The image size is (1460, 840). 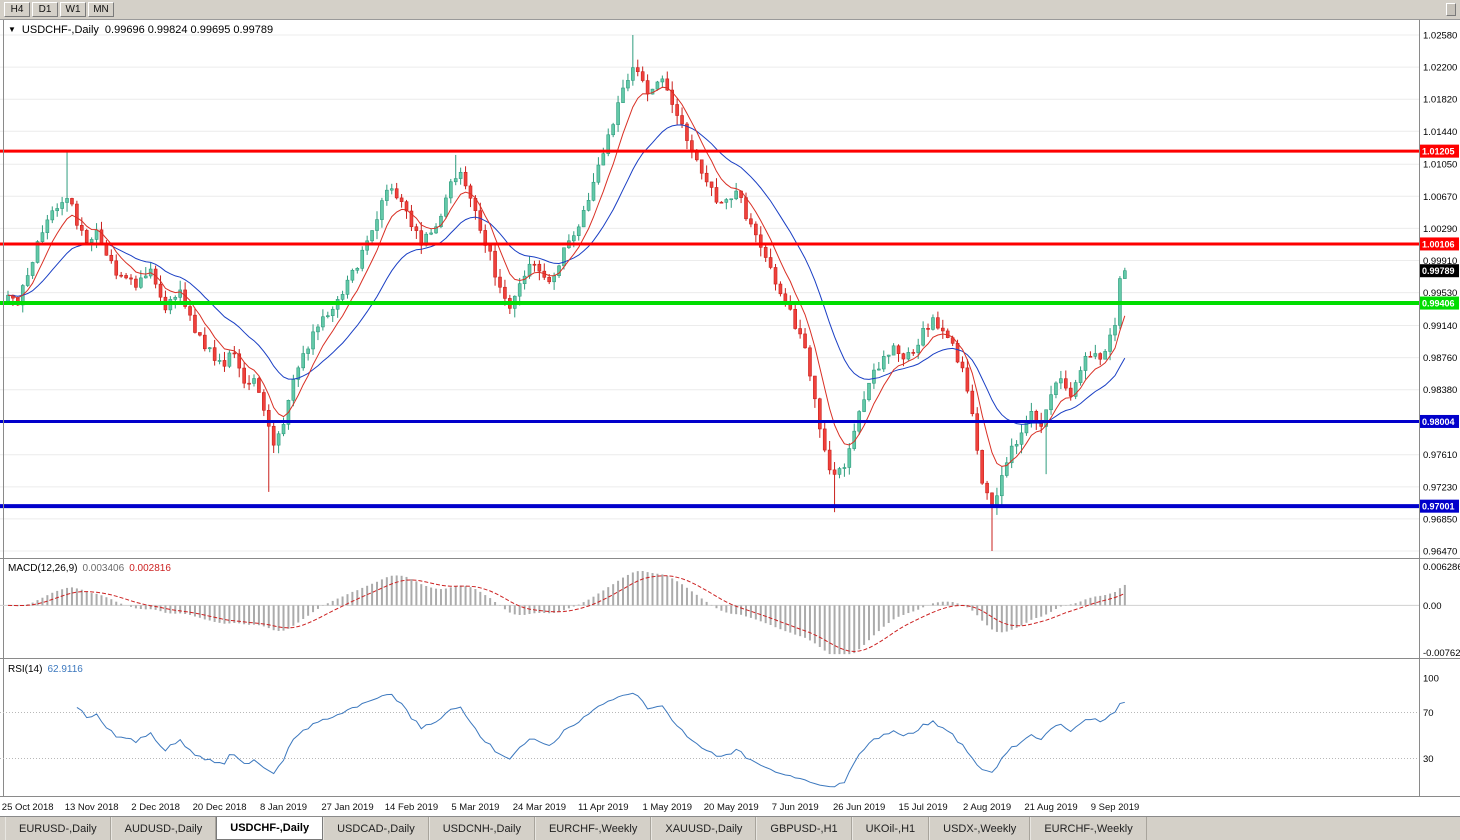 What do you see at coordinates (220, 807) in the screenshot?
I see `date-axis-label: 20 Dec 2018` at bounding box center [220, 807].